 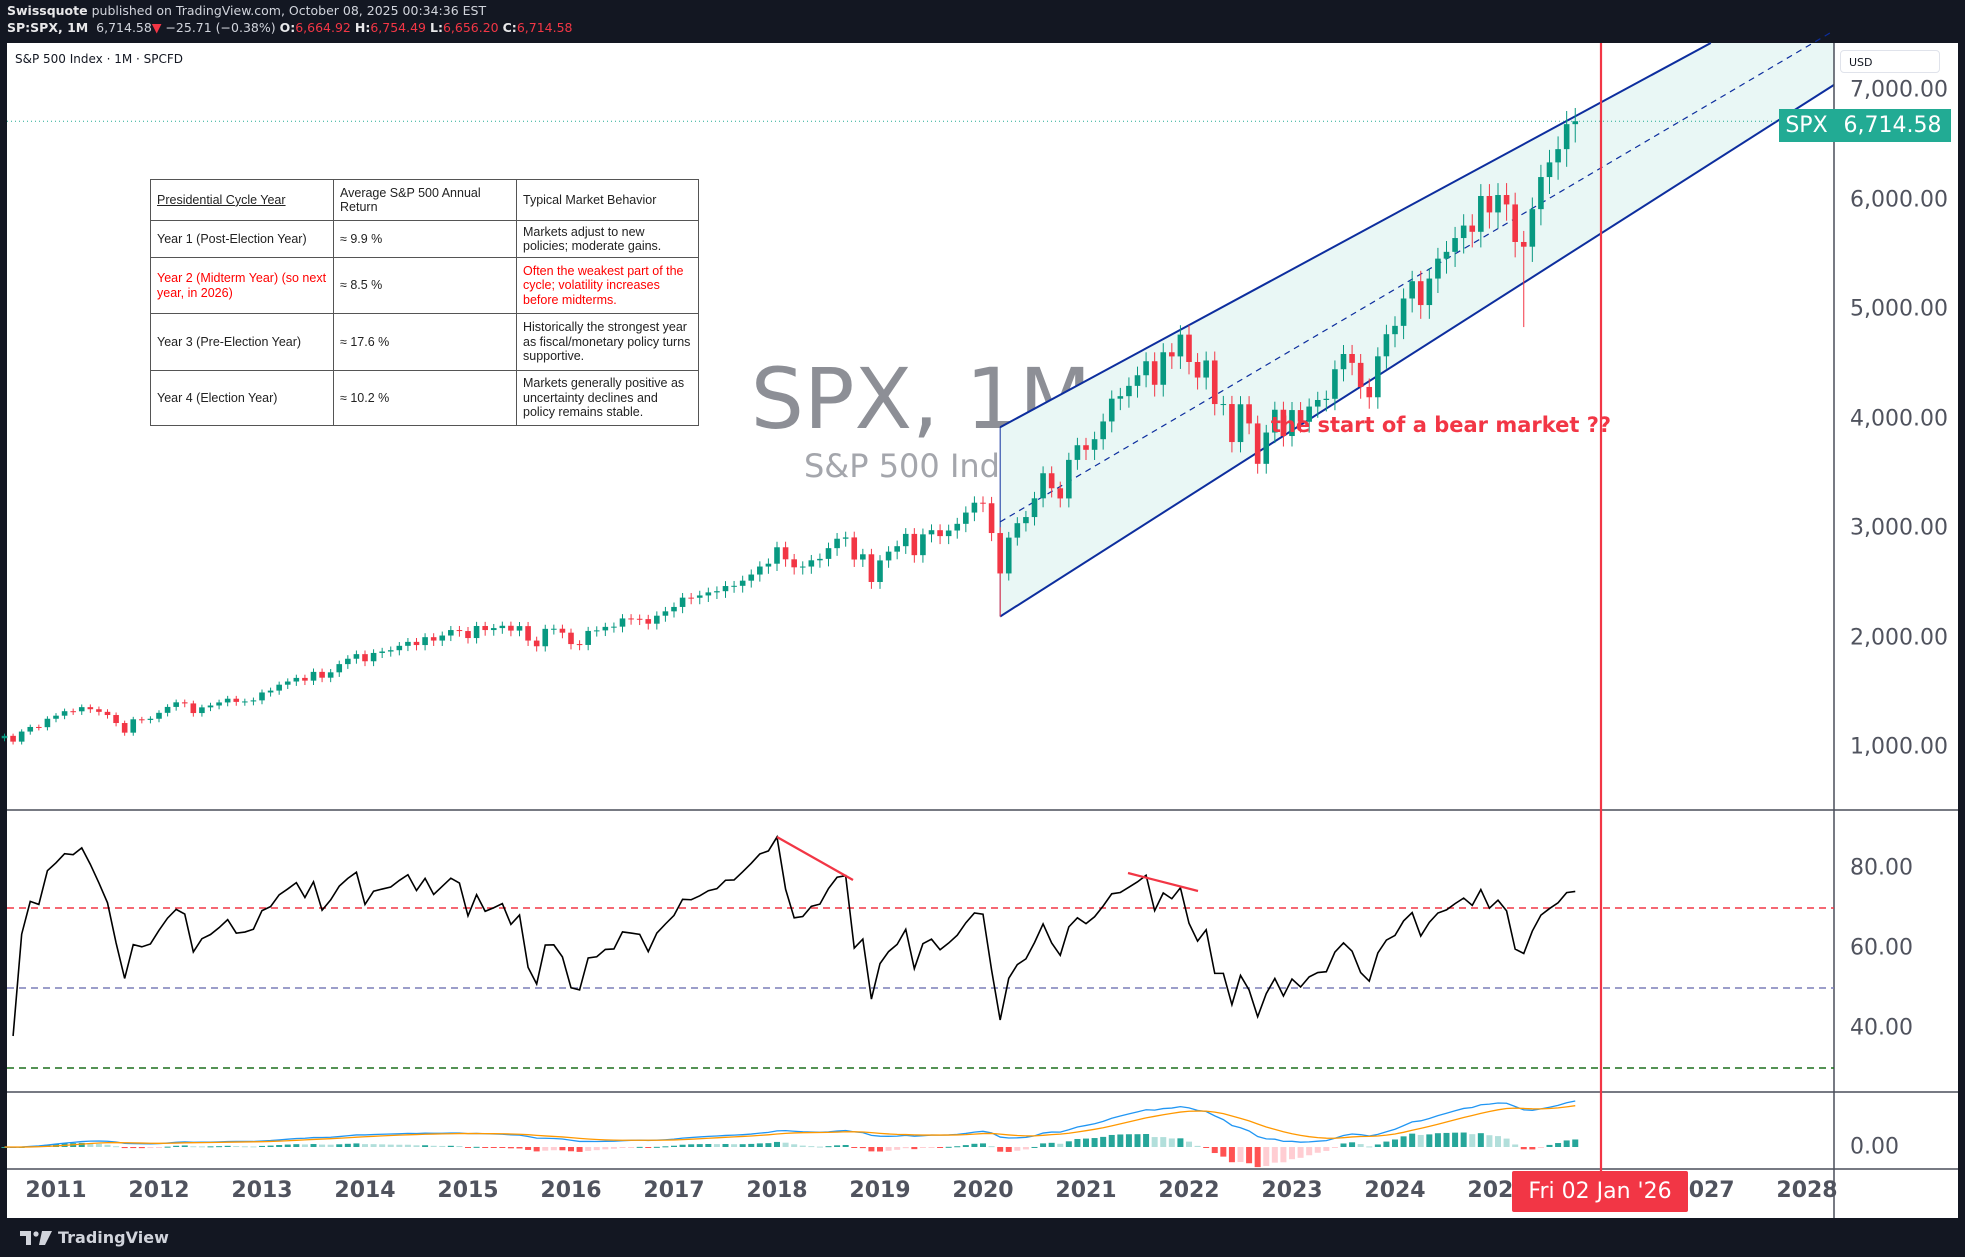 I want to click on currency-button: USD, so click(x=1890, y=61).